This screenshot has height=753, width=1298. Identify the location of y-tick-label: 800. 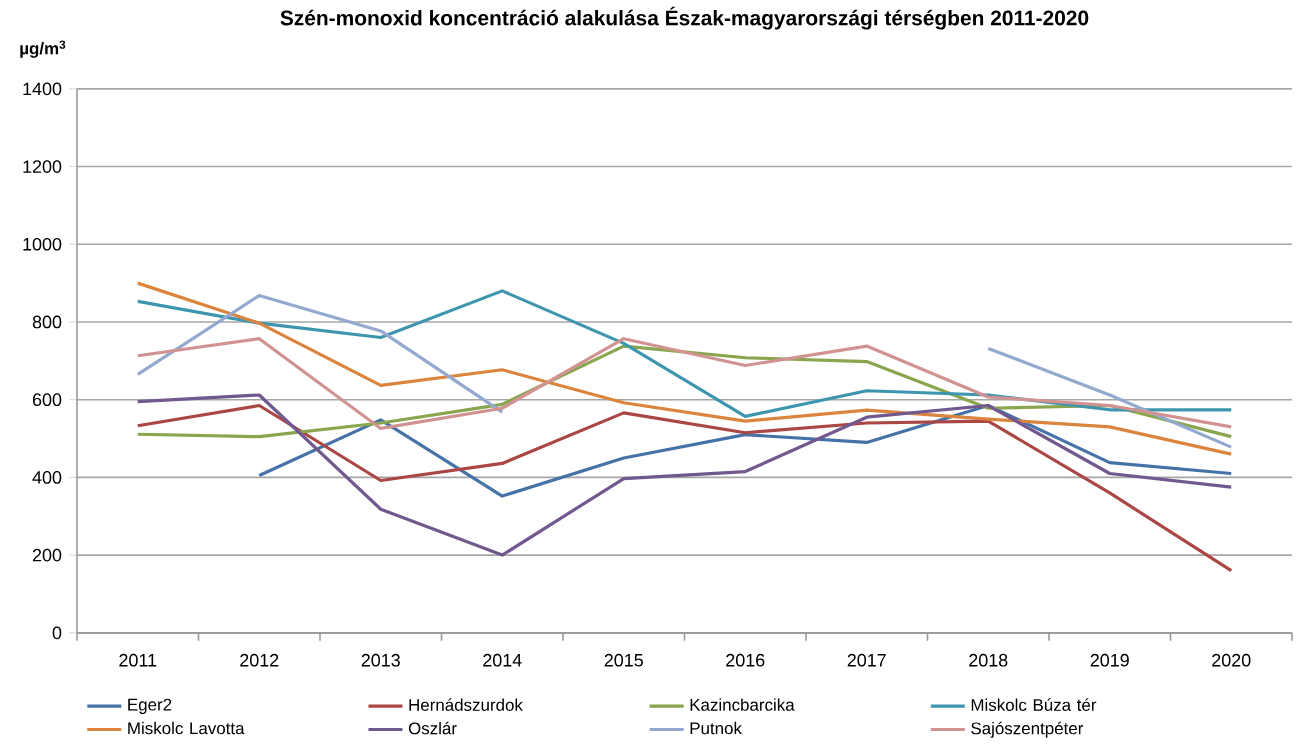
(47, 322).